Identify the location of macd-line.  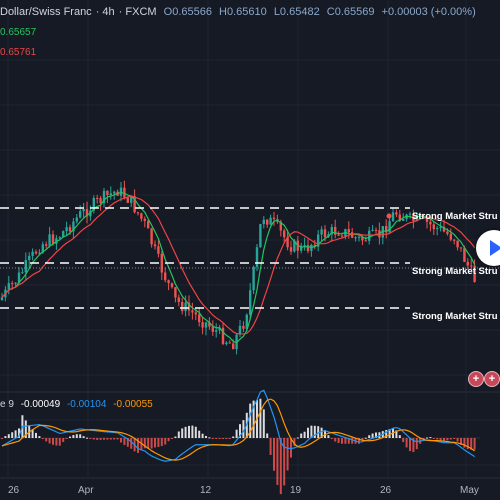
(238, 425).